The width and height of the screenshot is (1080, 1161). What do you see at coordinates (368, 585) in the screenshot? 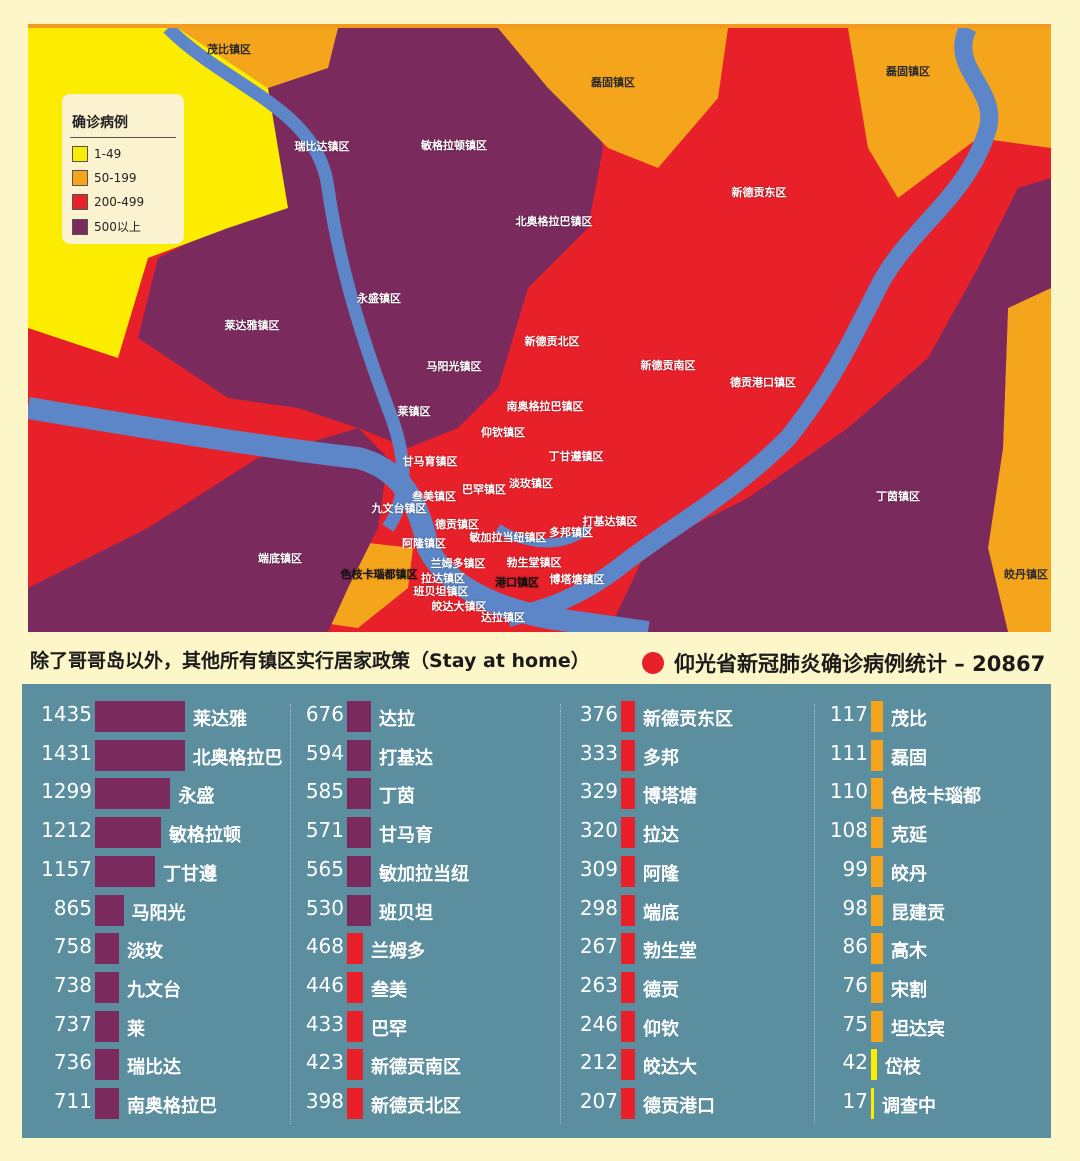
I see `region-orange-seikgyi` at bounding box center [368, 585].